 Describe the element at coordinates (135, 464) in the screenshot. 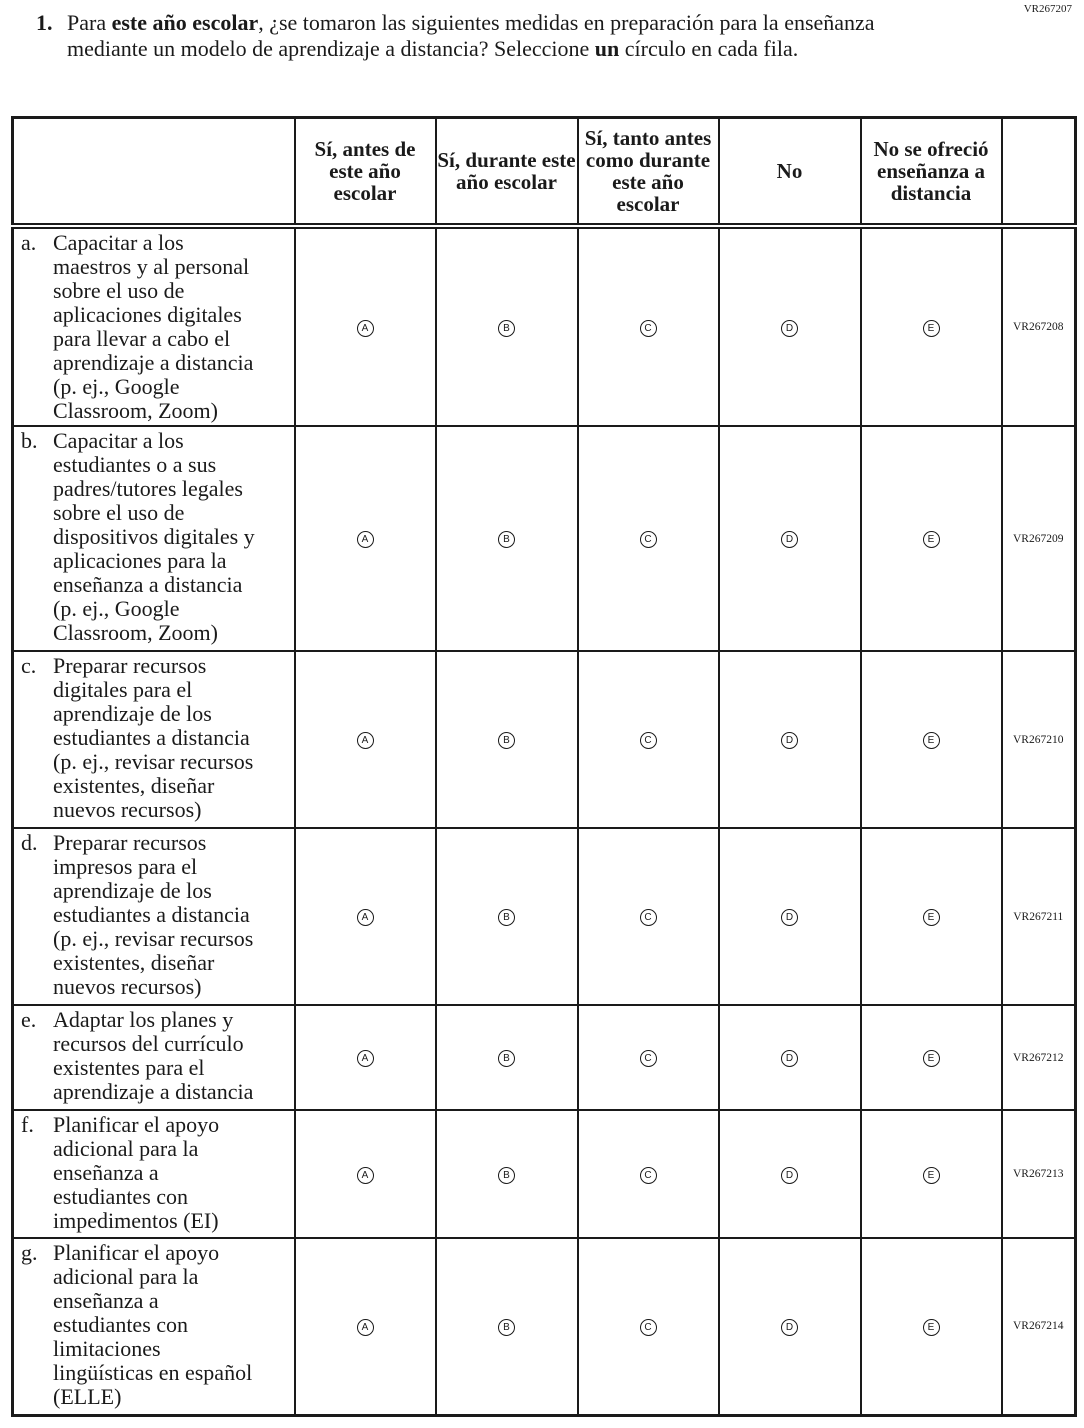

I see `row-text-line: estudiantes o a sus` at that location.